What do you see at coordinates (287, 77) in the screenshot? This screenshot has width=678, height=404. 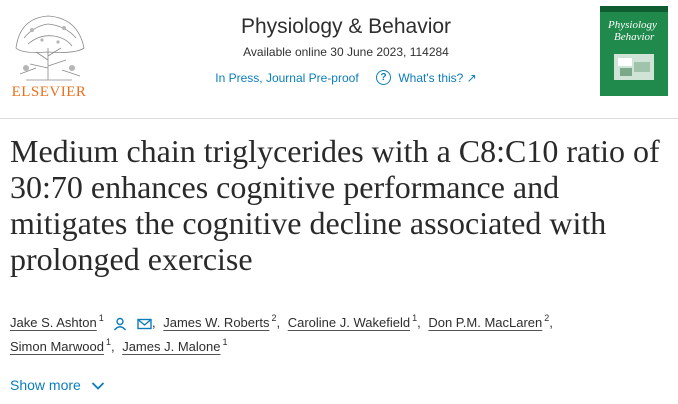 I see `in-press-link: In Press, Journal Pre-proof` at bounding box center [287, 77].